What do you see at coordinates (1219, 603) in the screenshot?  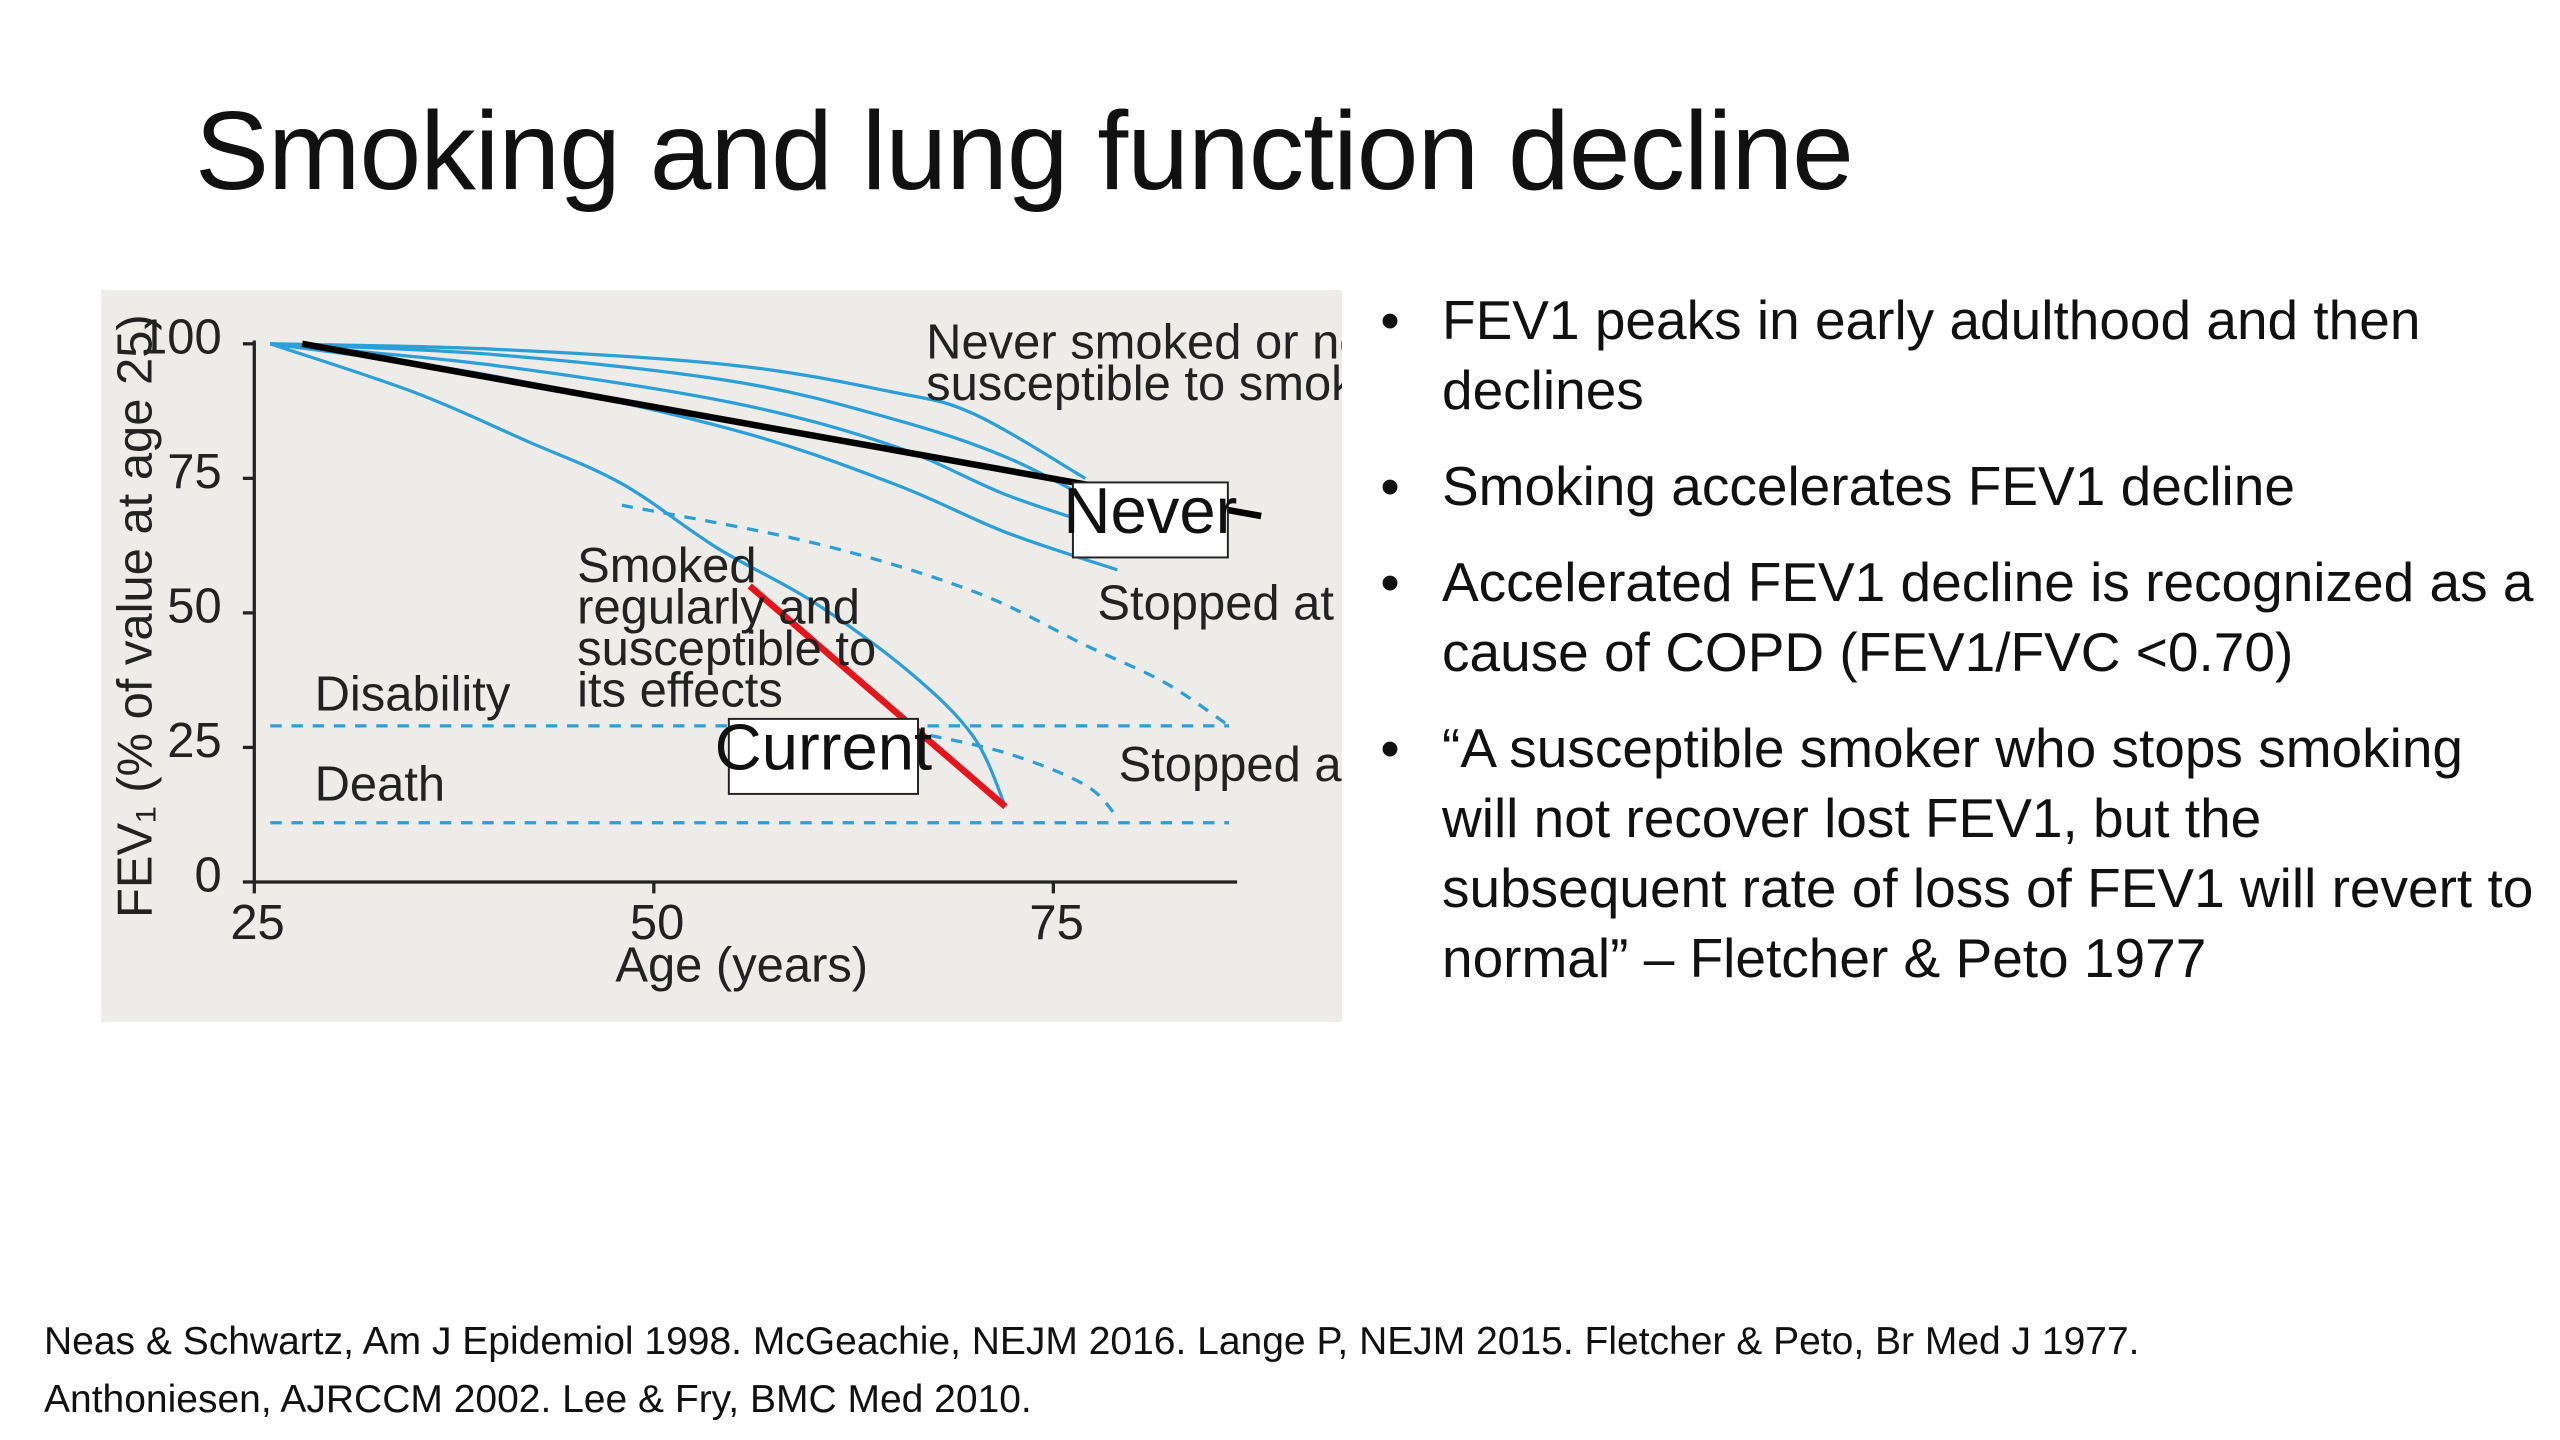 I see `annotation-stopped-45: Stopped at 45` at bounding box center [1219, 603].